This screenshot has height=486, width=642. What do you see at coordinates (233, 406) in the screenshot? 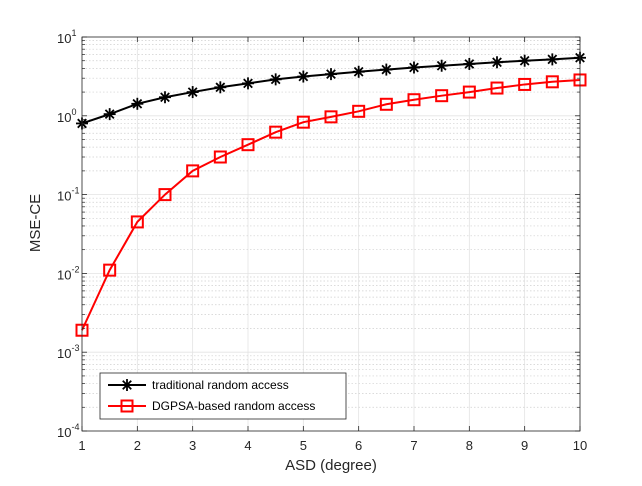
I see `legend-label: DGPSA-based random access` at bounding box center [233, 406].